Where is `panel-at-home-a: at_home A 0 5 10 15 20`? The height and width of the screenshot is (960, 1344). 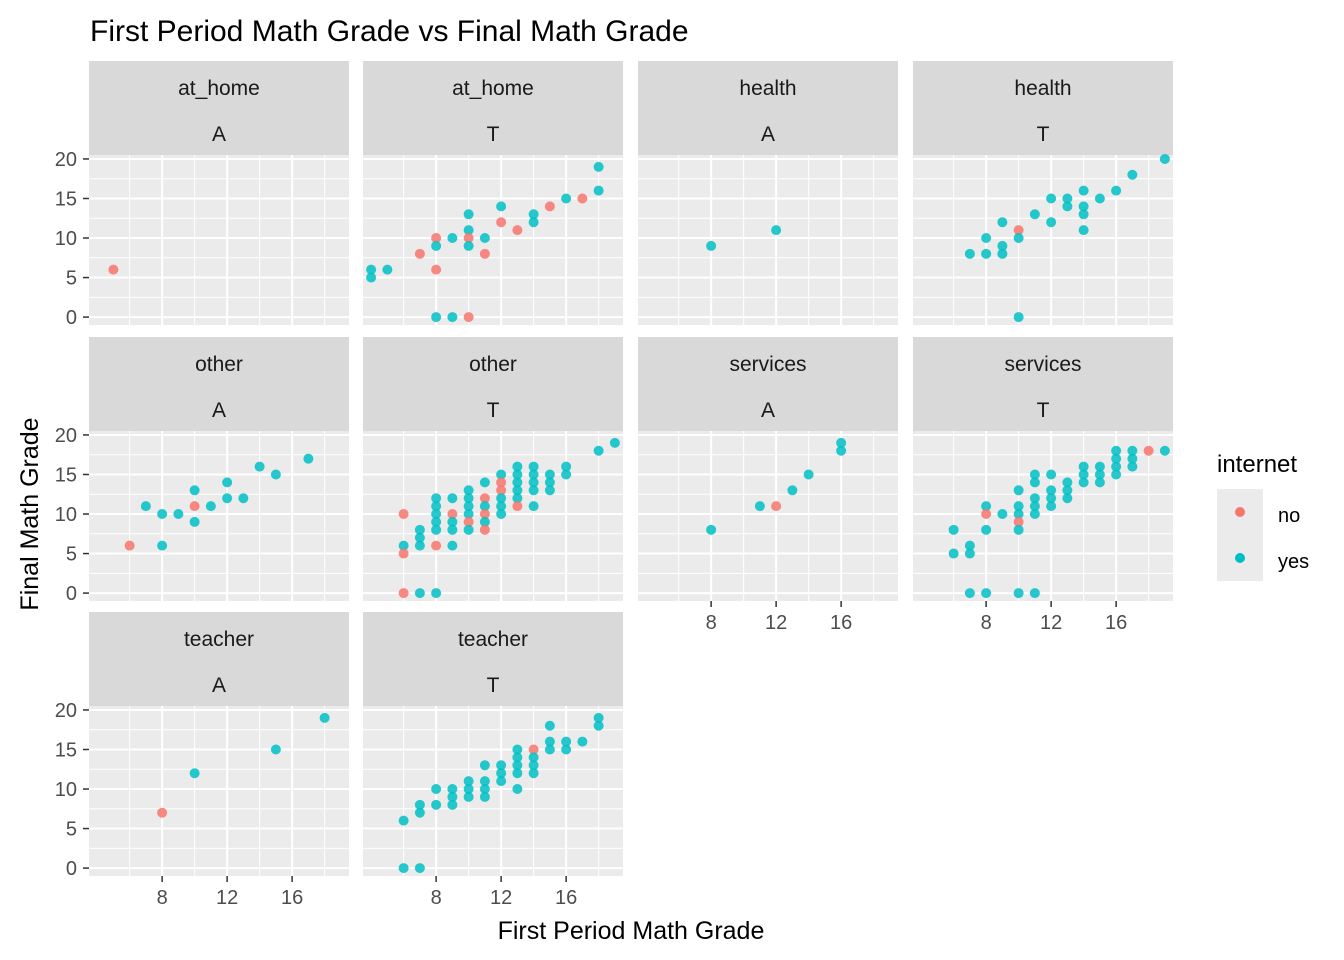 panel-at-home-a: at_home A 0 5 10 15 20 is located at coordinates (202, 195).